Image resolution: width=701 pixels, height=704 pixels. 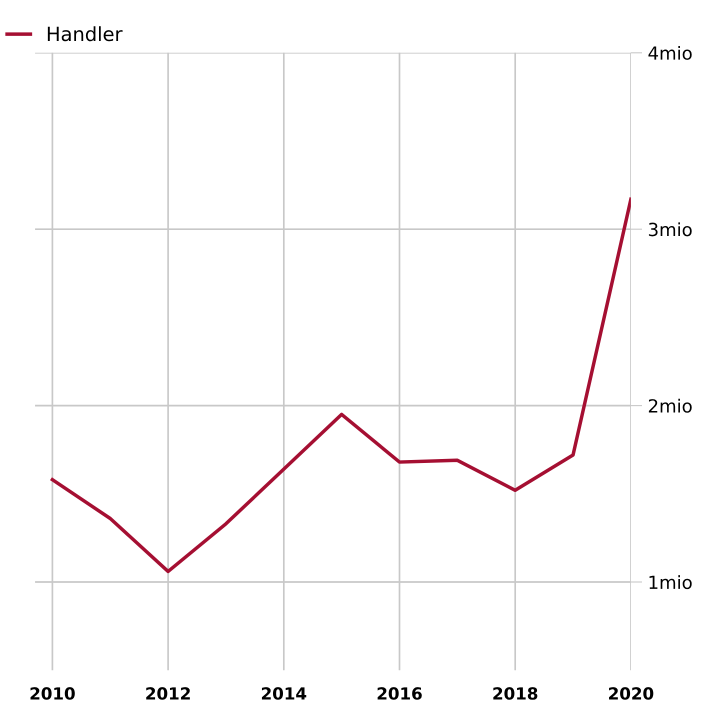 What do you see at coordinates (284, 693) in the screenshot?
I see `x-tick-label: 2014` at bounding box center [284, 693].